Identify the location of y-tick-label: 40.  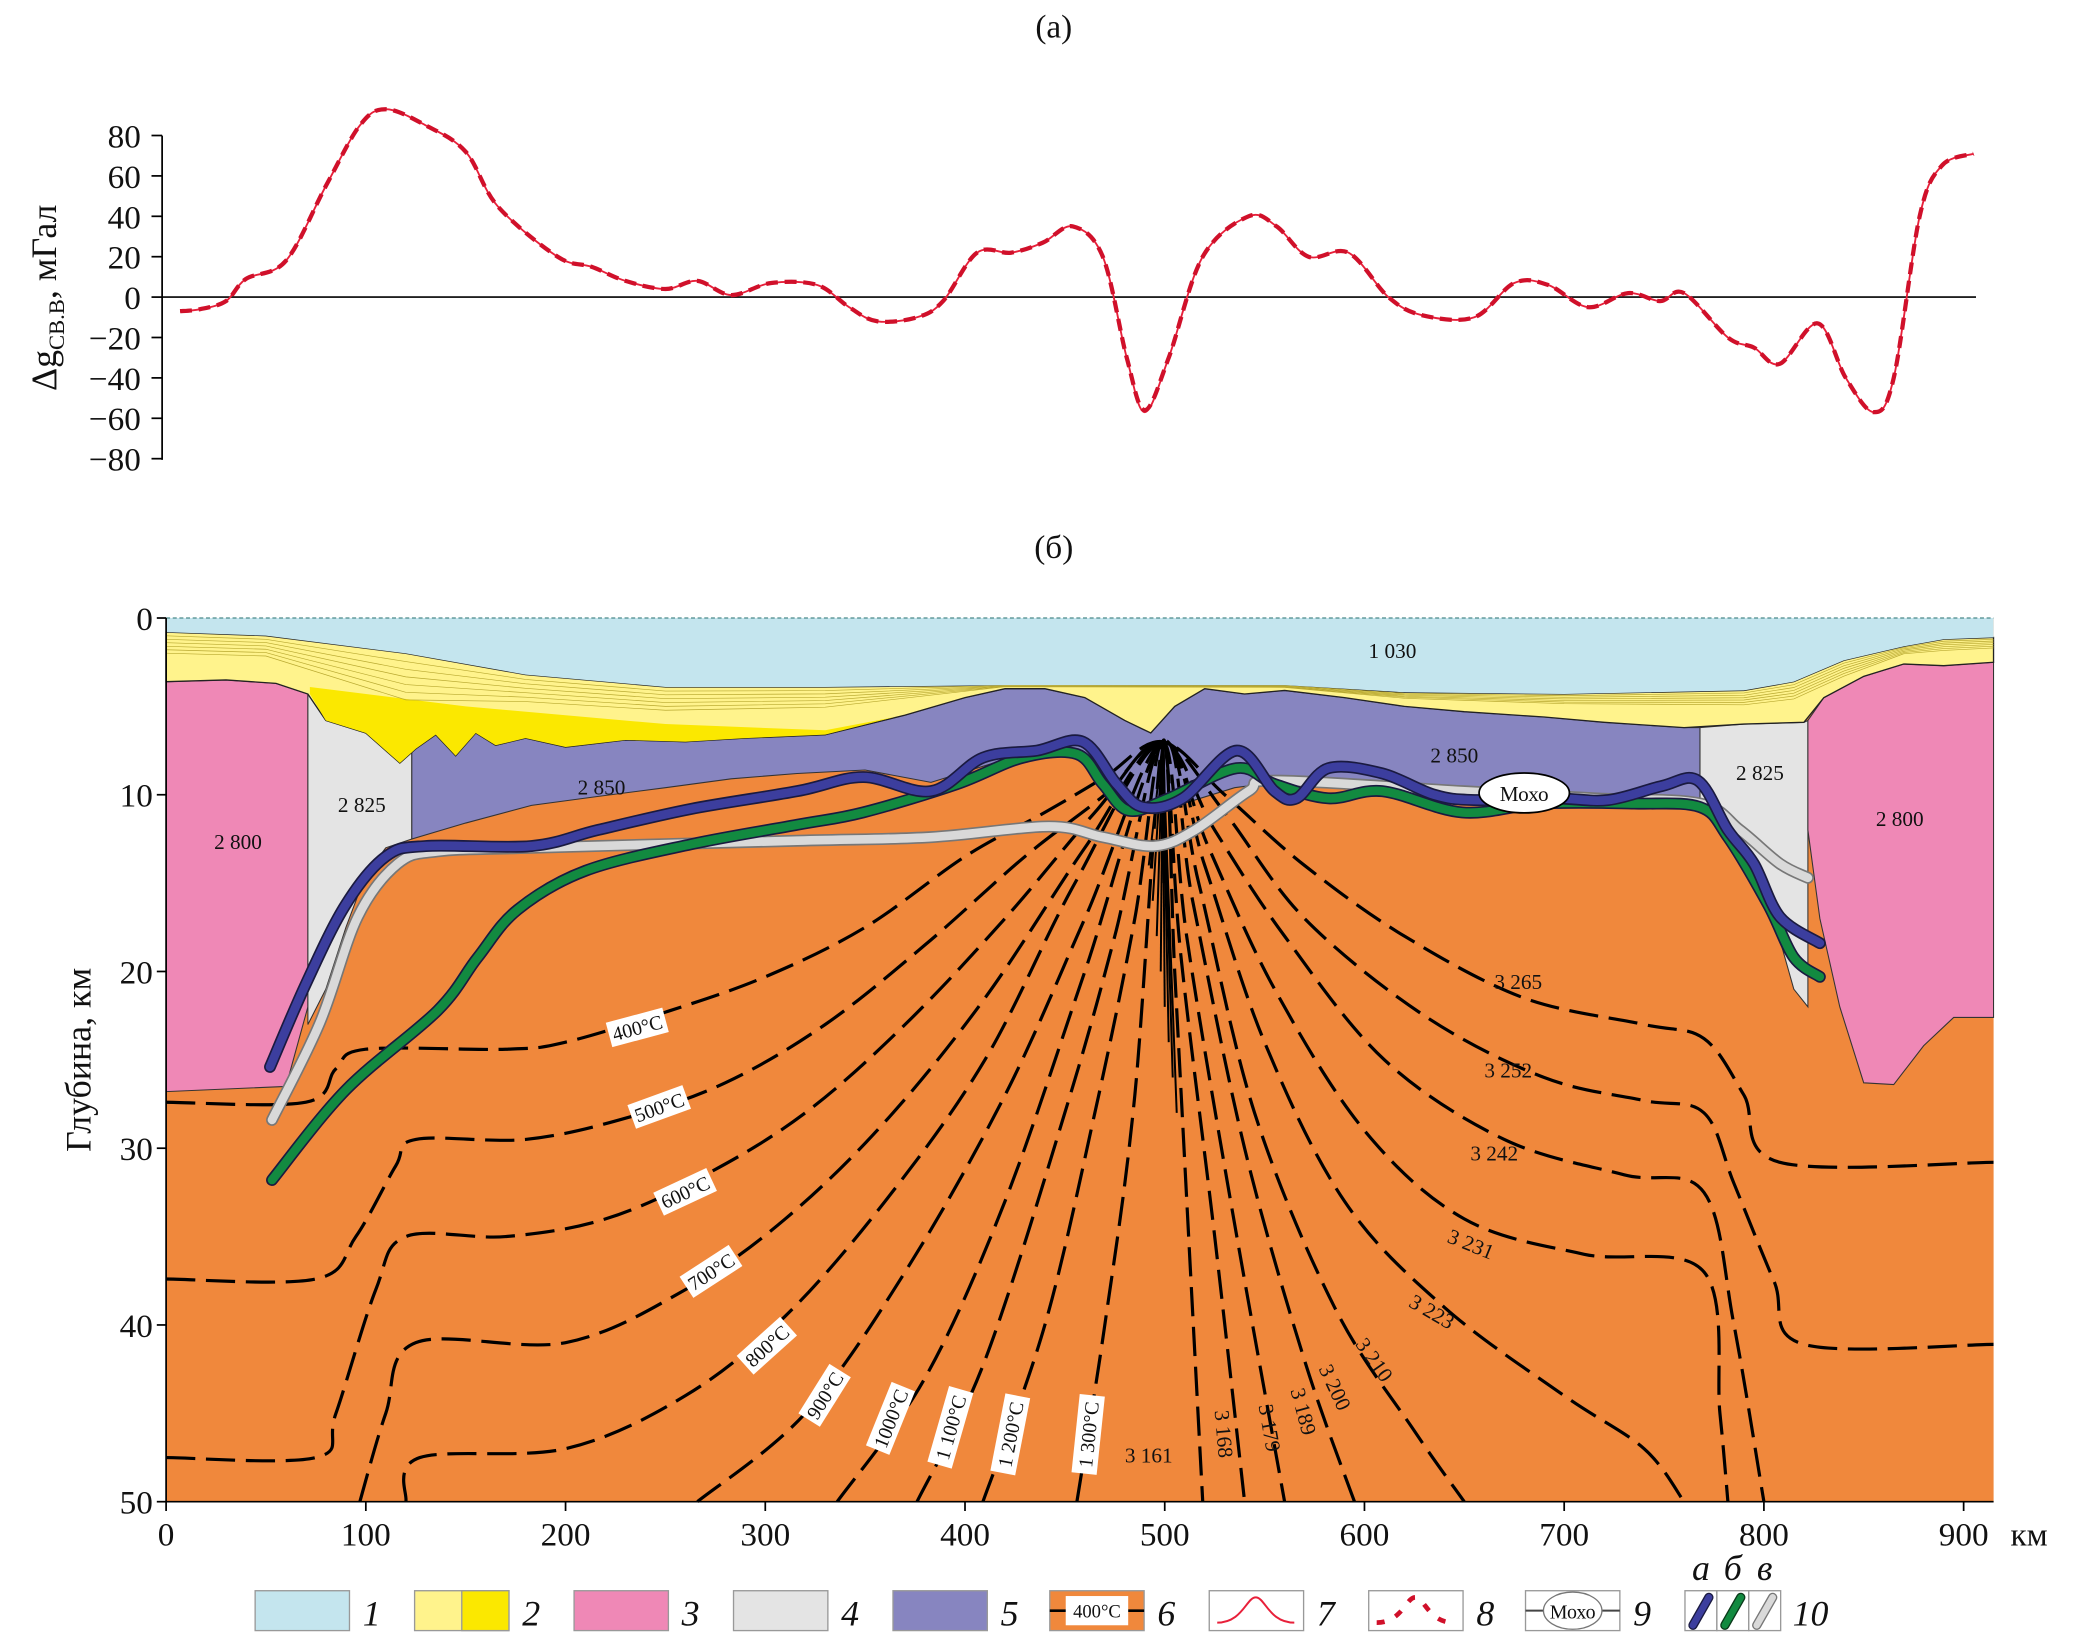
(124, 217).